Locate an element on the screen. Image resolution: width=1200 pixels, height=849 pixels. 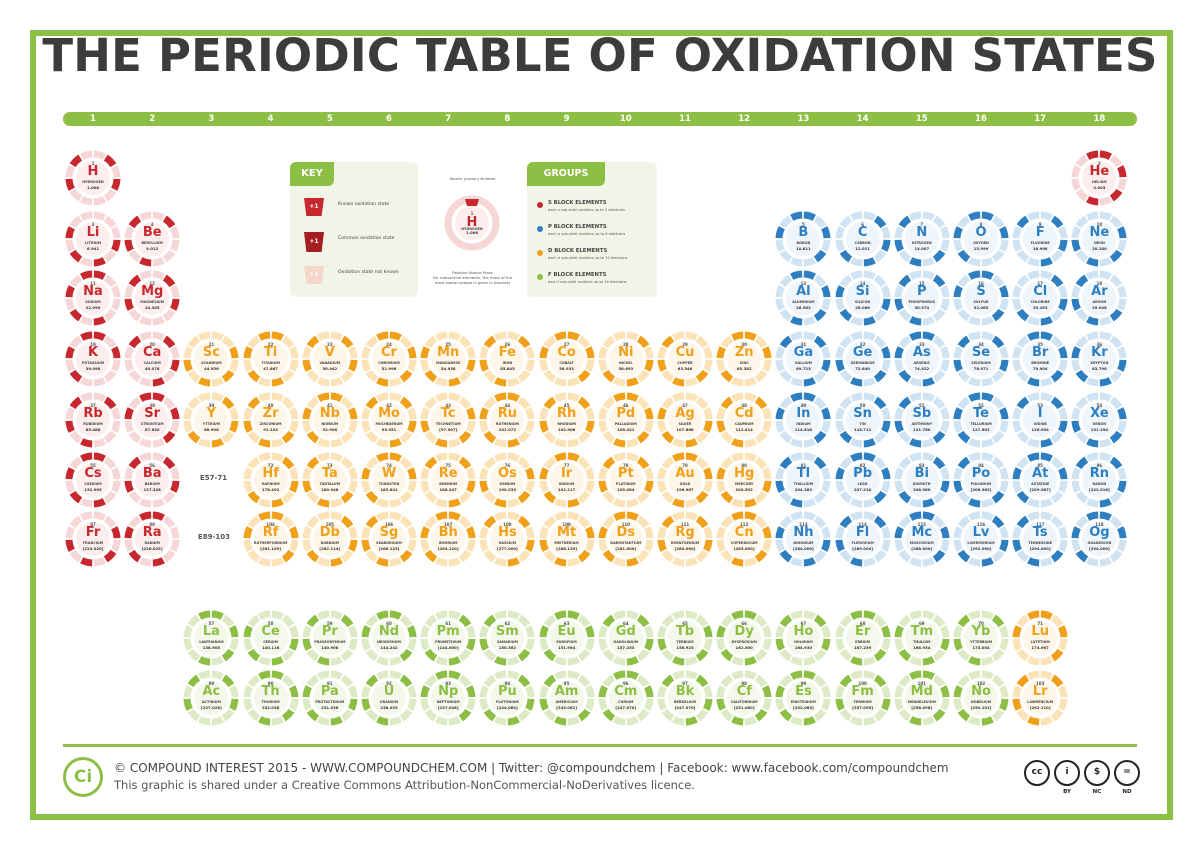
element-nb: 41 Nb NIOBIUM 92.906 is located at coordinates (330, 420).